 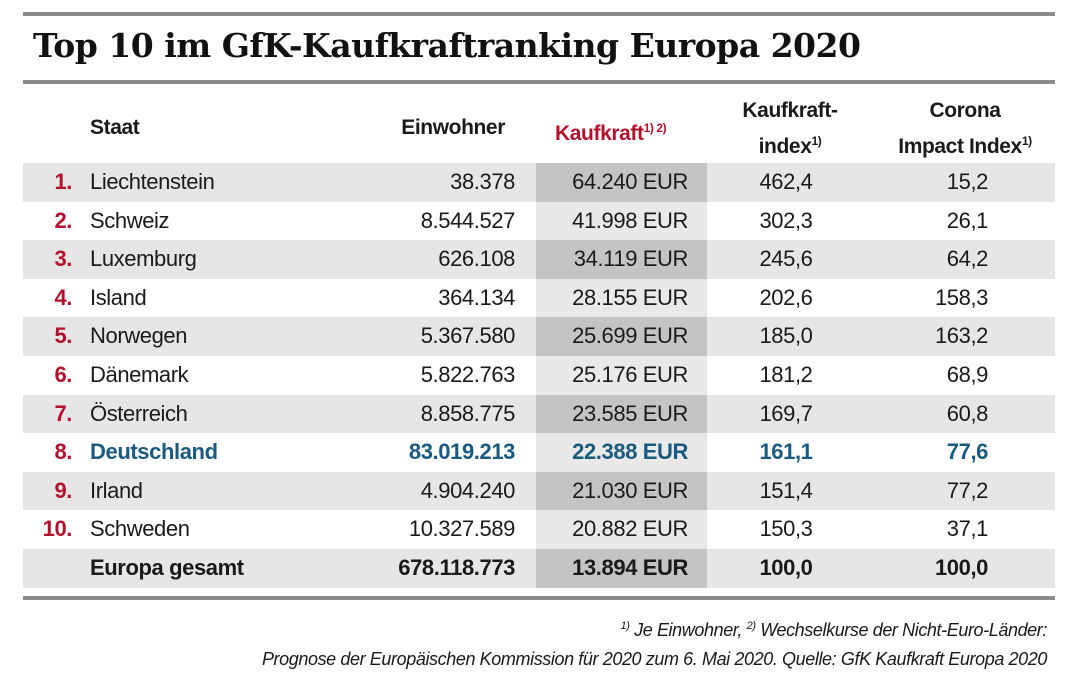 What do you see at coordinates (790, 110) in the screenshot?
I see `header-kaufkraftindex-line1: Kaufkraft-` at bounding box center [790, 110].